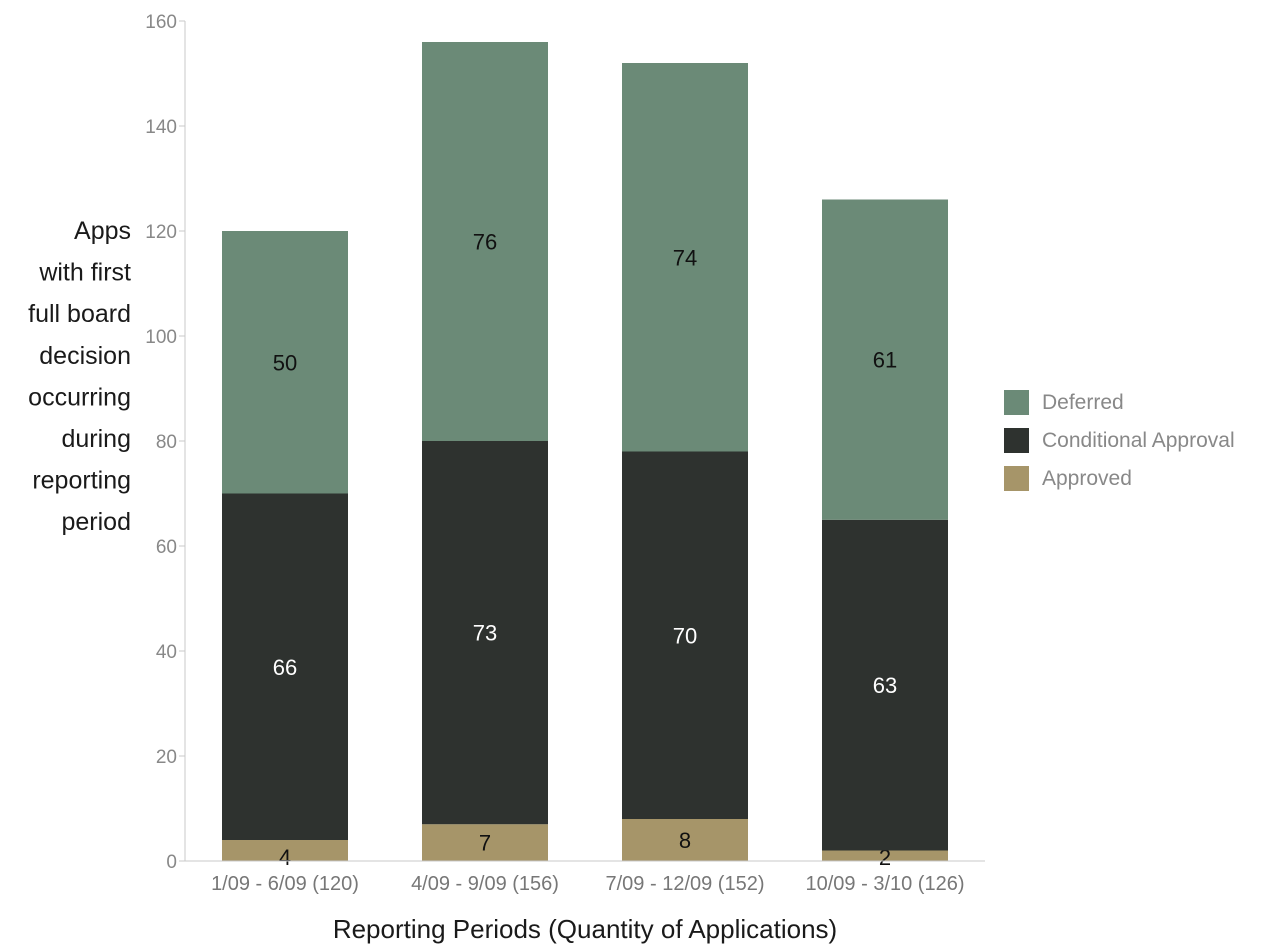 The width and height of the screenshot is (1277, 945). I want to click on y-tick-label: 80, so click(166, 442).